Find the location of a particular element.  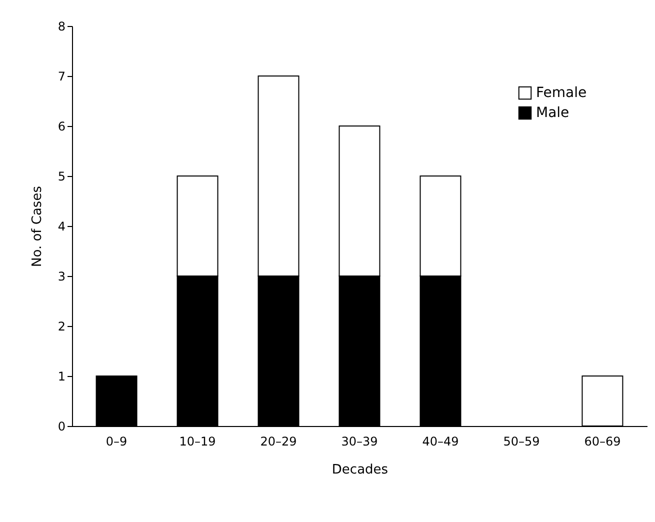

y-tick-label: 2 is located at coordinates (62, 327).